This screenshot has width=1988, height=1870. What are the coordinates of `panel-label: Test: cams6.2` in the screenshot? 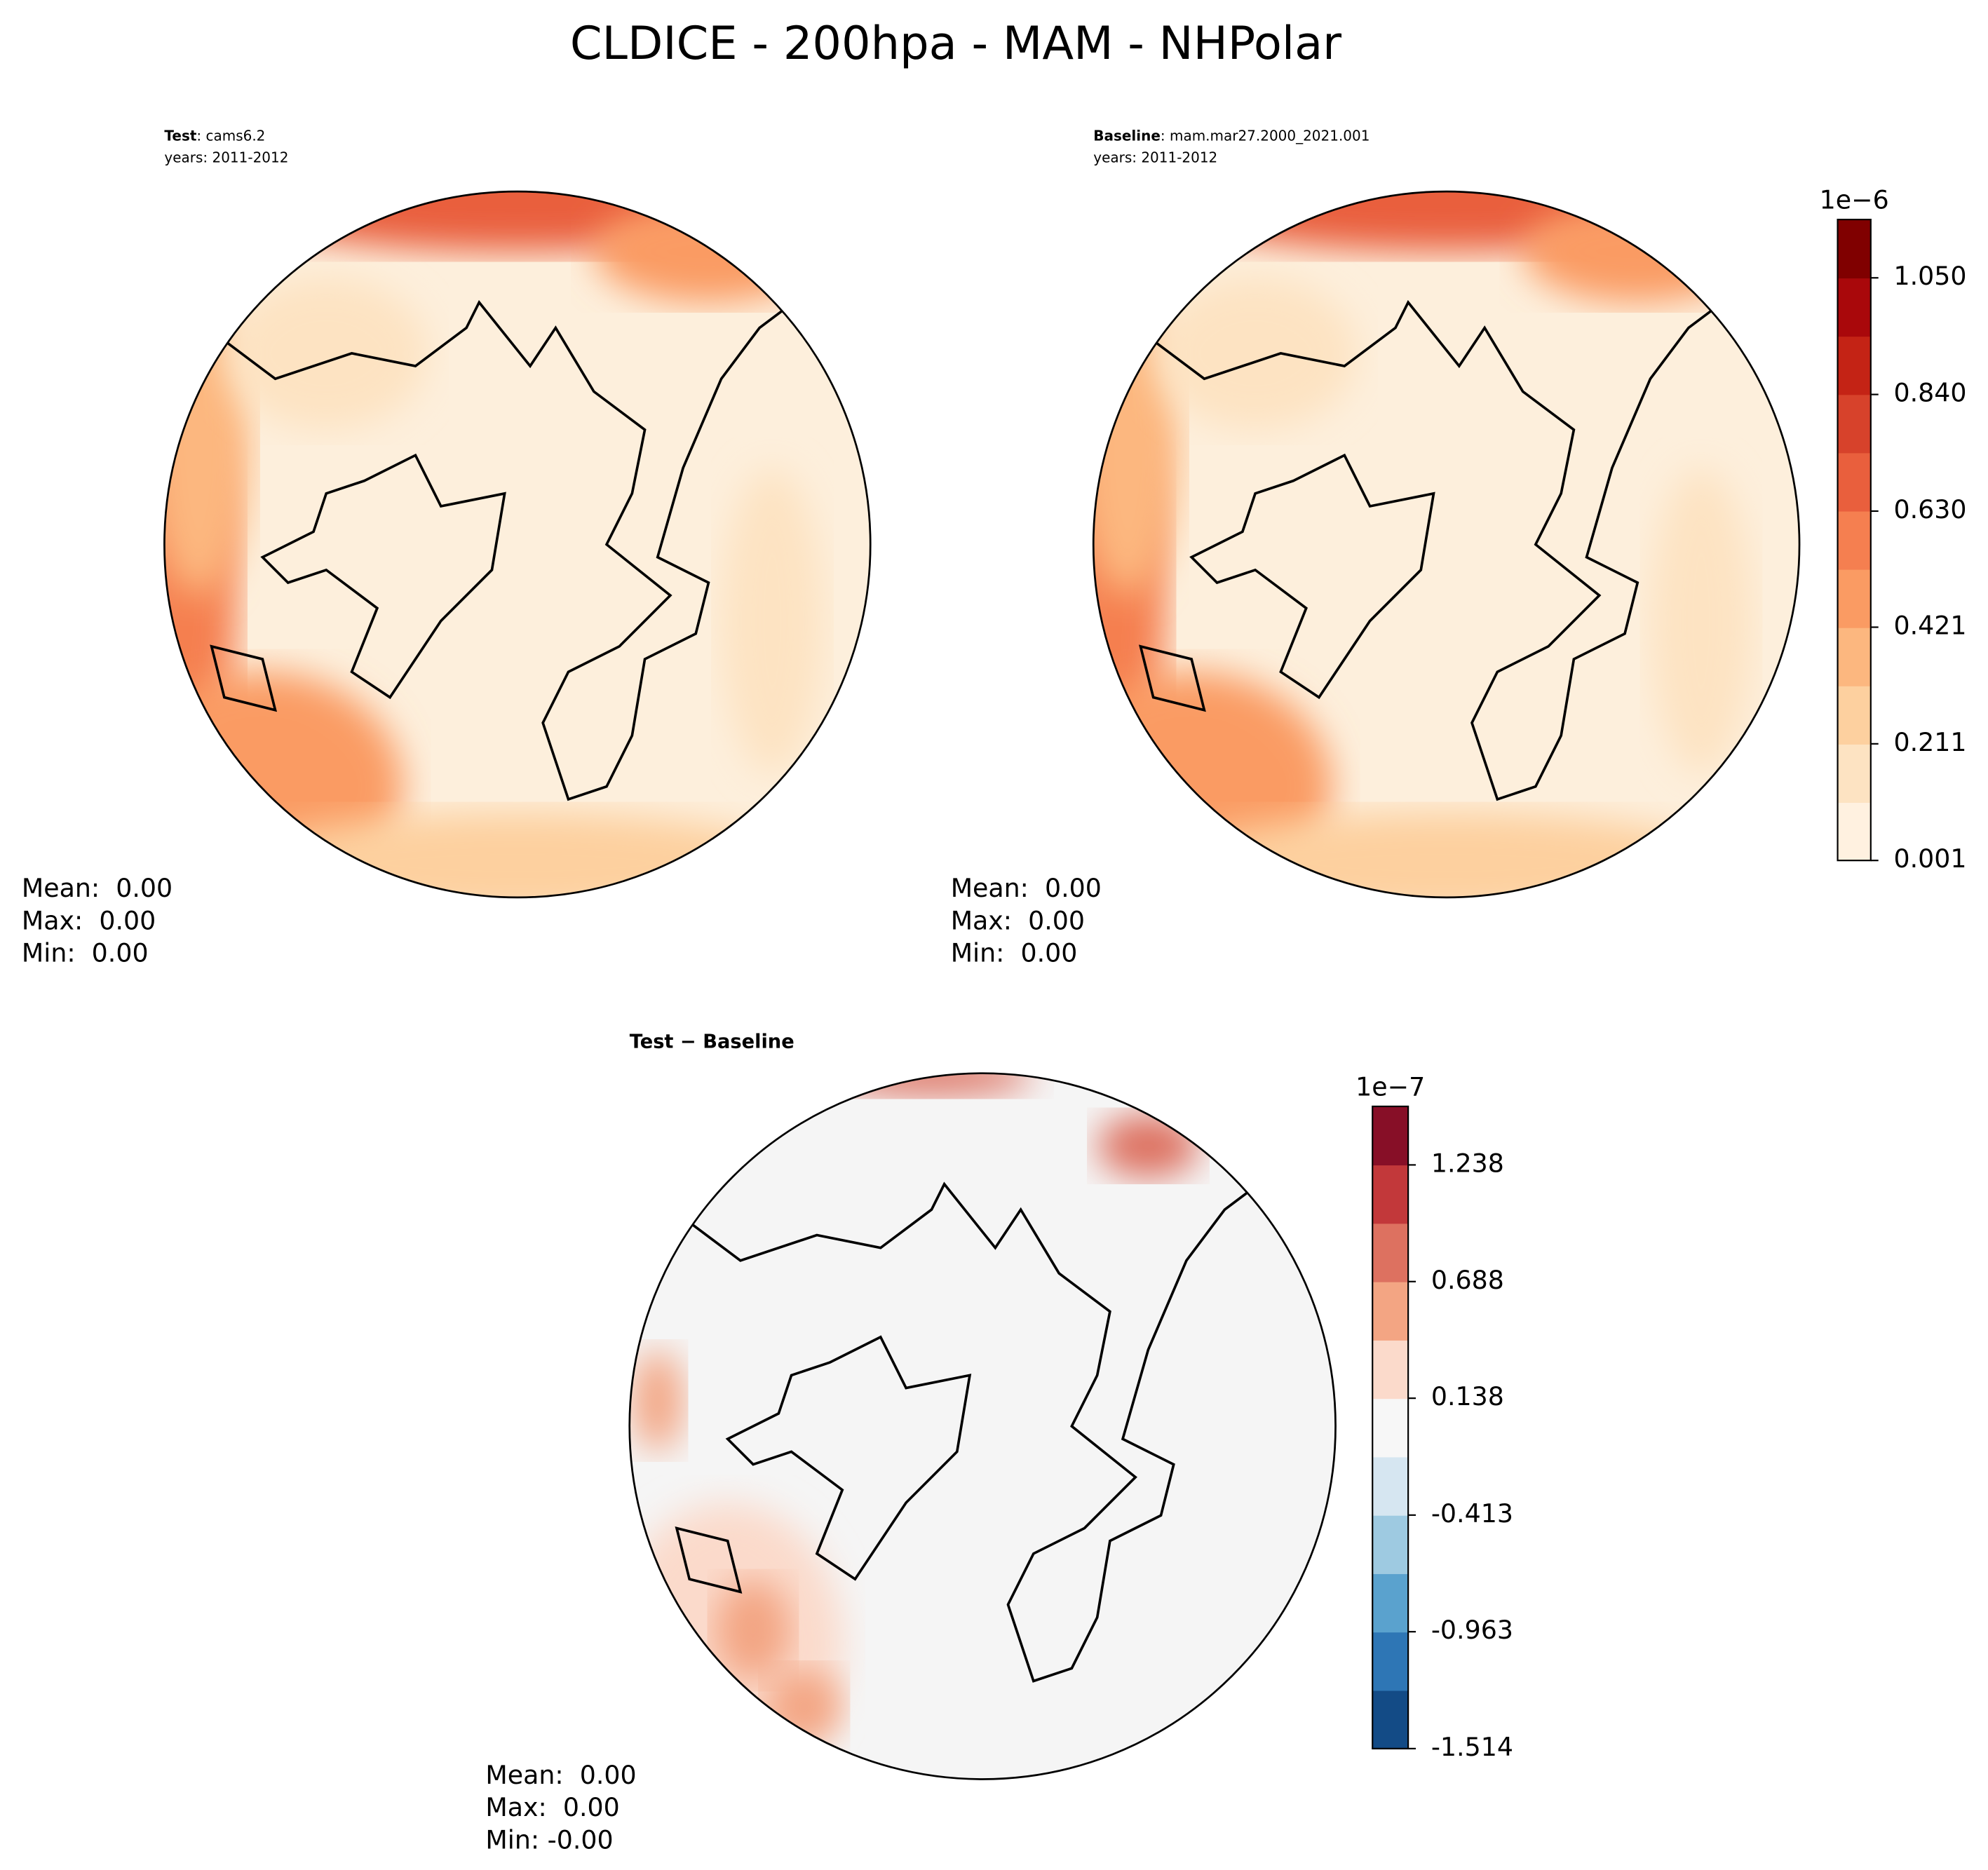 It's located at (214, 135).